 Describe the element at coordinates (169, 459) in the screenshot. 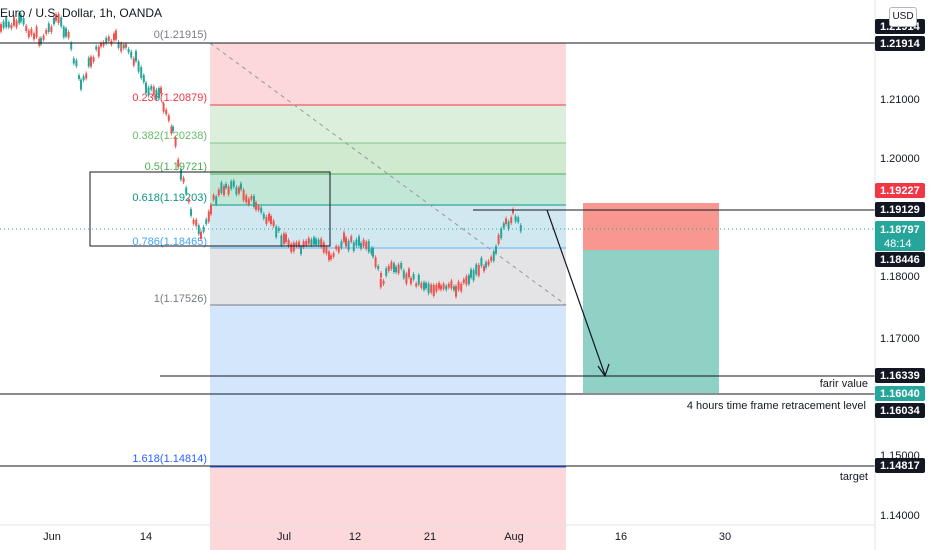

I see `fib-label-1618: 1.618(1.14814)` at that location.